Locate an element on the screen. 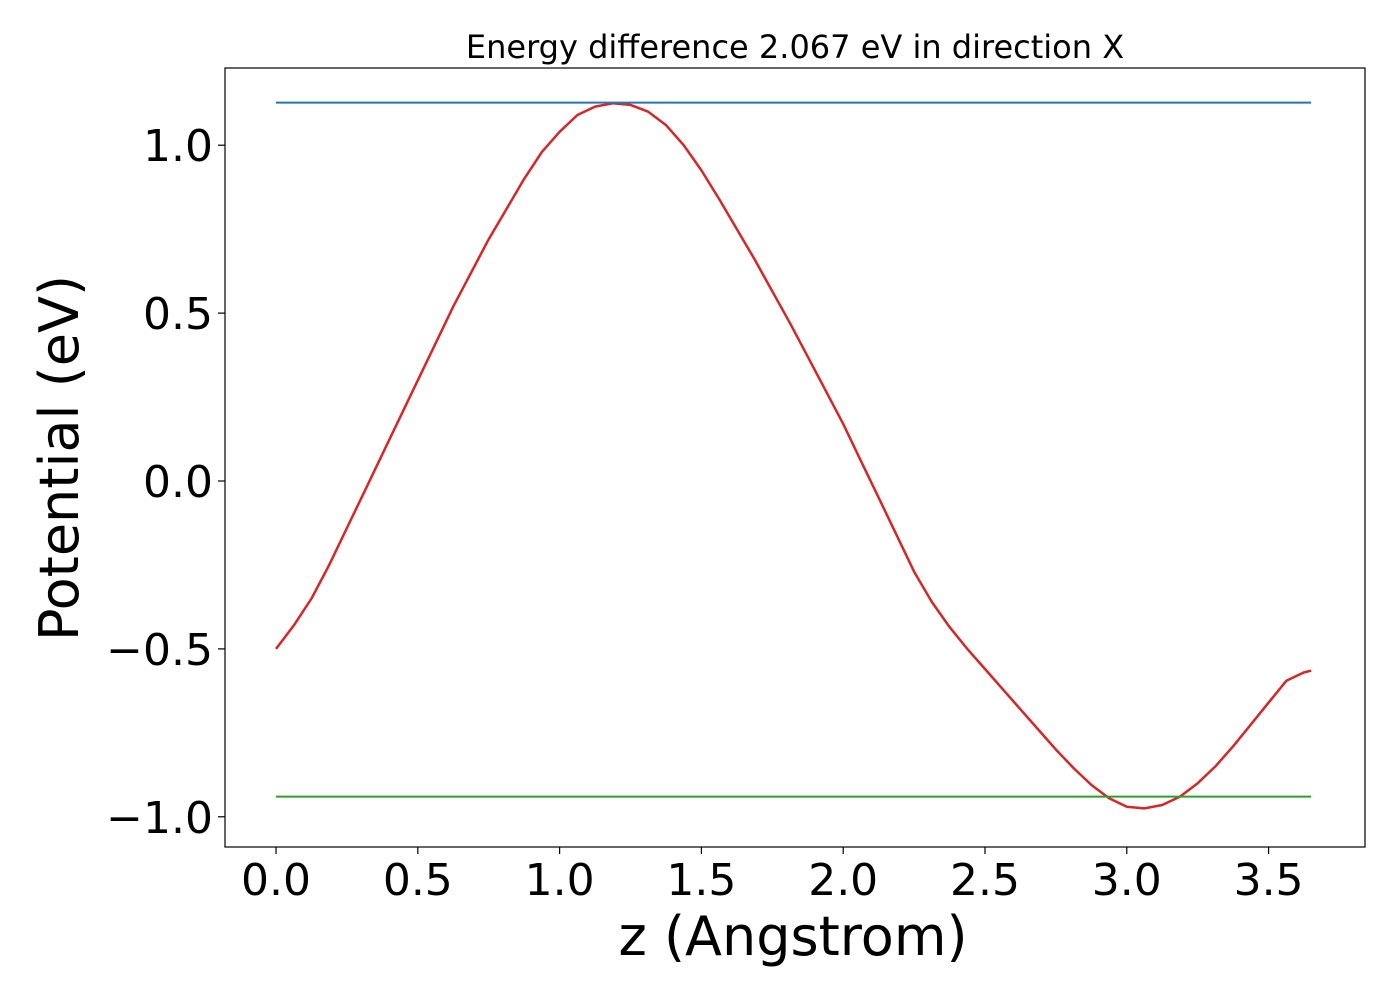 Image resolution: width=1400 pixels, height=1000 pixels. x-axis-label: z (Angstrom) is located at coordinates (792, 936).